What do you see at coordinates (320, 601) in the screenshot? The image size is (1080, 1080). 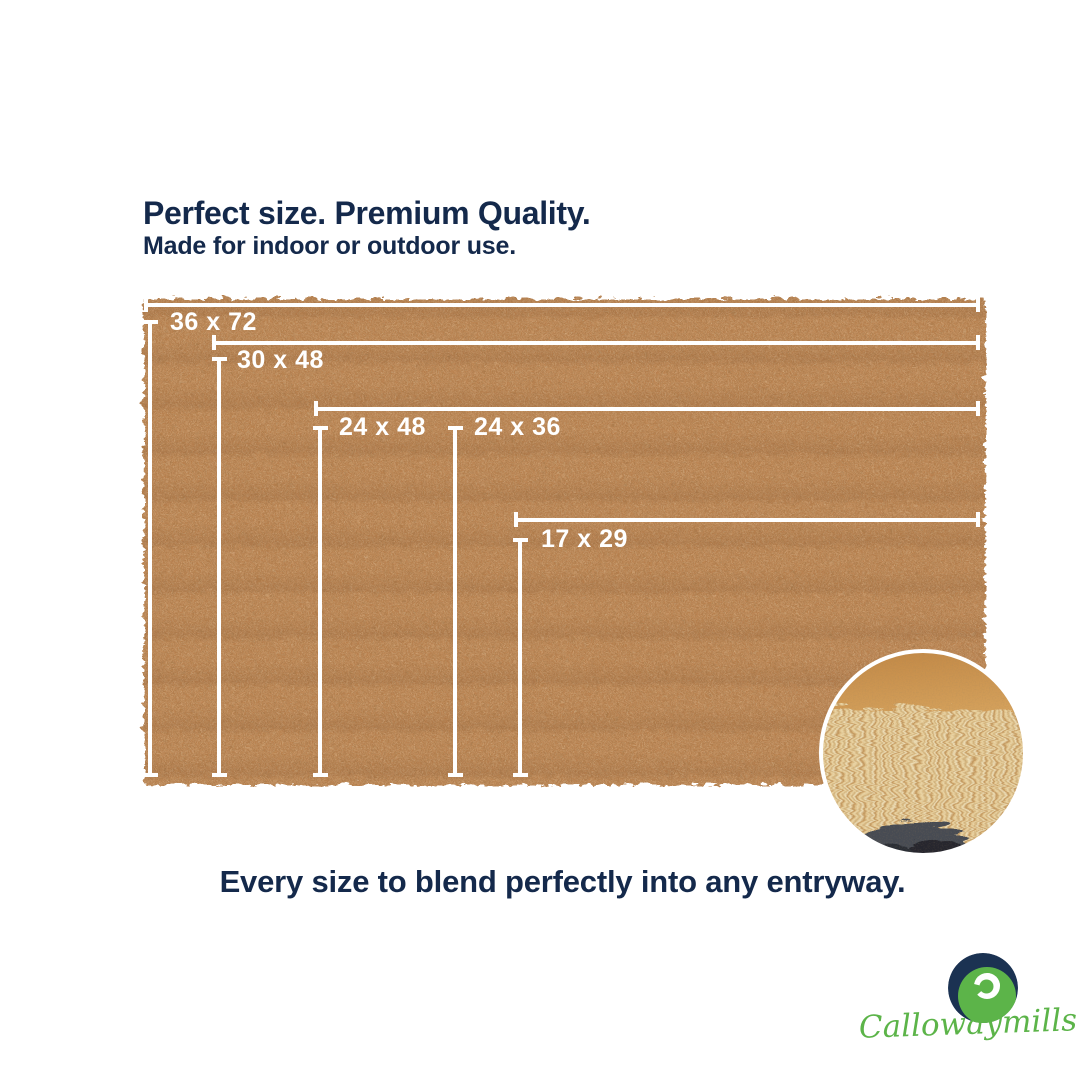 I see `dimension-line-24x48-height` at bounding box center [320, 601].